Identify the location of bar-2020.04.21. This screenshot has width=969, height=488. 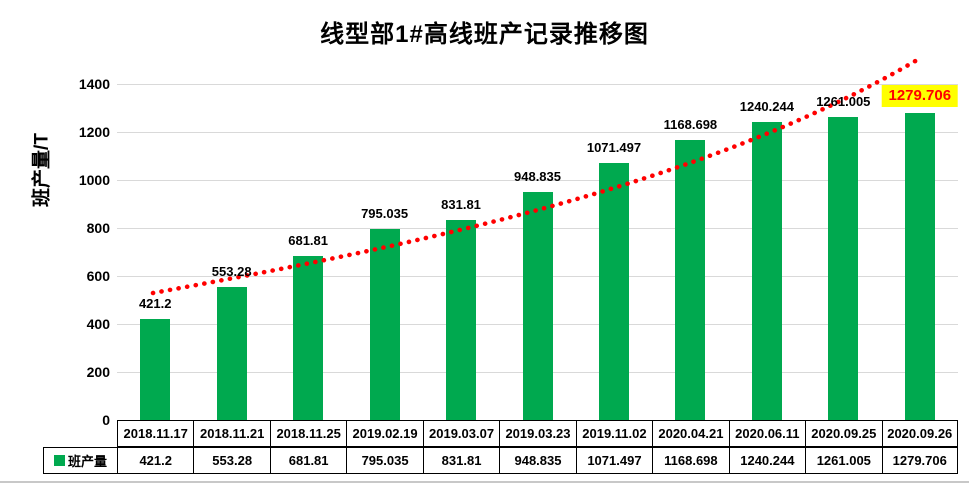
(690, 279).